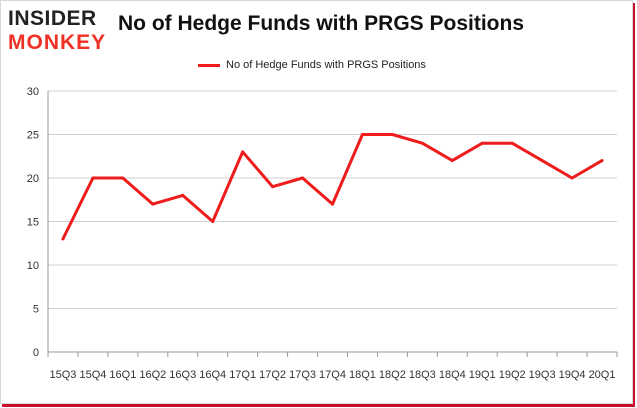  Describe the element at coordinates (33, 179) in the screenshot. I see `y-tick-label: 20` at that location.